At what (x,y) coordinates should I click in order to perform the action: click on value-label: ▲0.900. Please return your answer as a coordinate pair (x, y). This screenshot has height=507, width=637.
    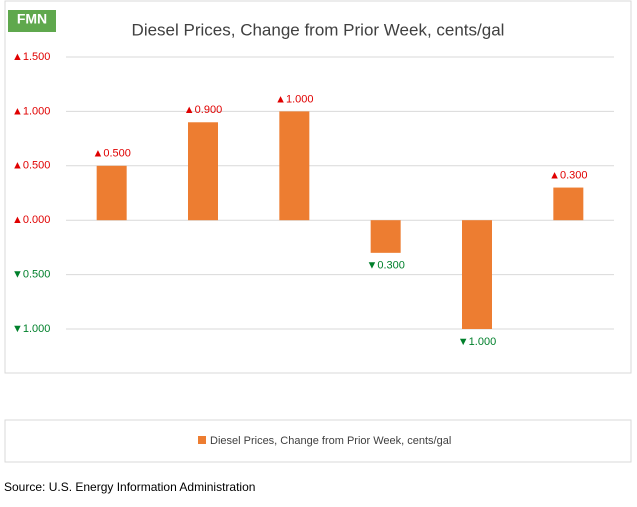
    Looking at the image, I should click on (203, 110).